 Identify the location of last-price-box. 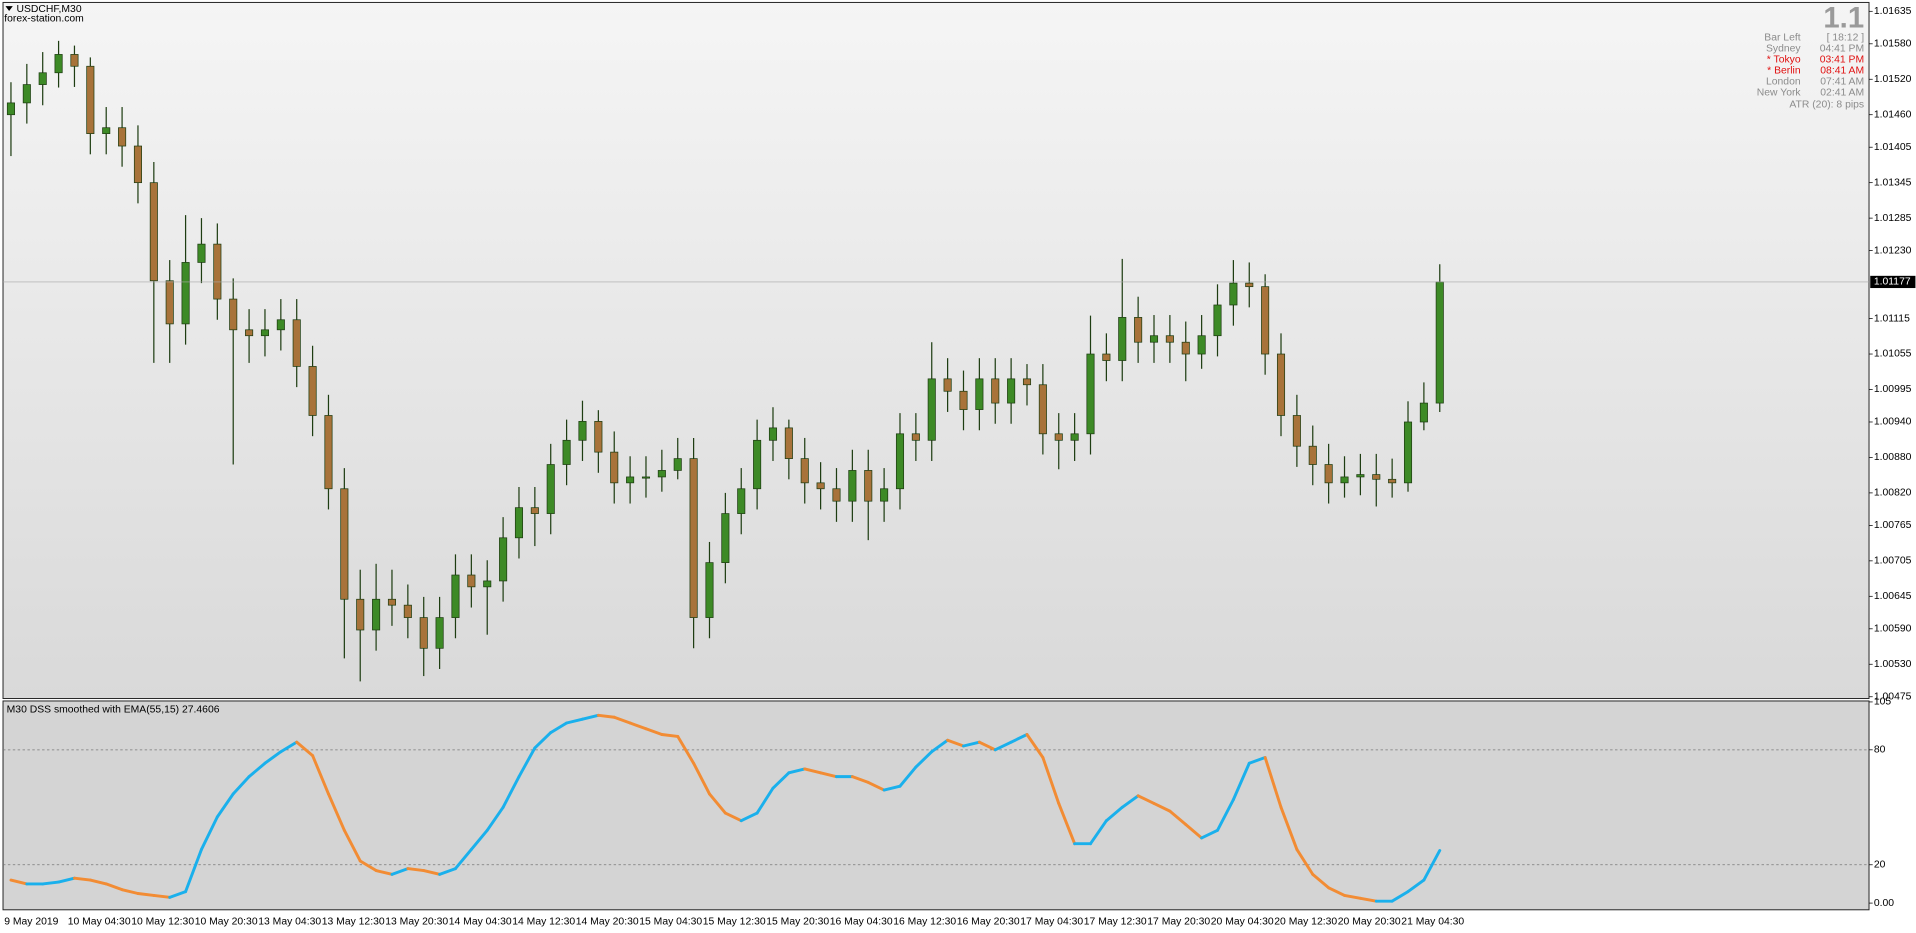
(1893, 282).